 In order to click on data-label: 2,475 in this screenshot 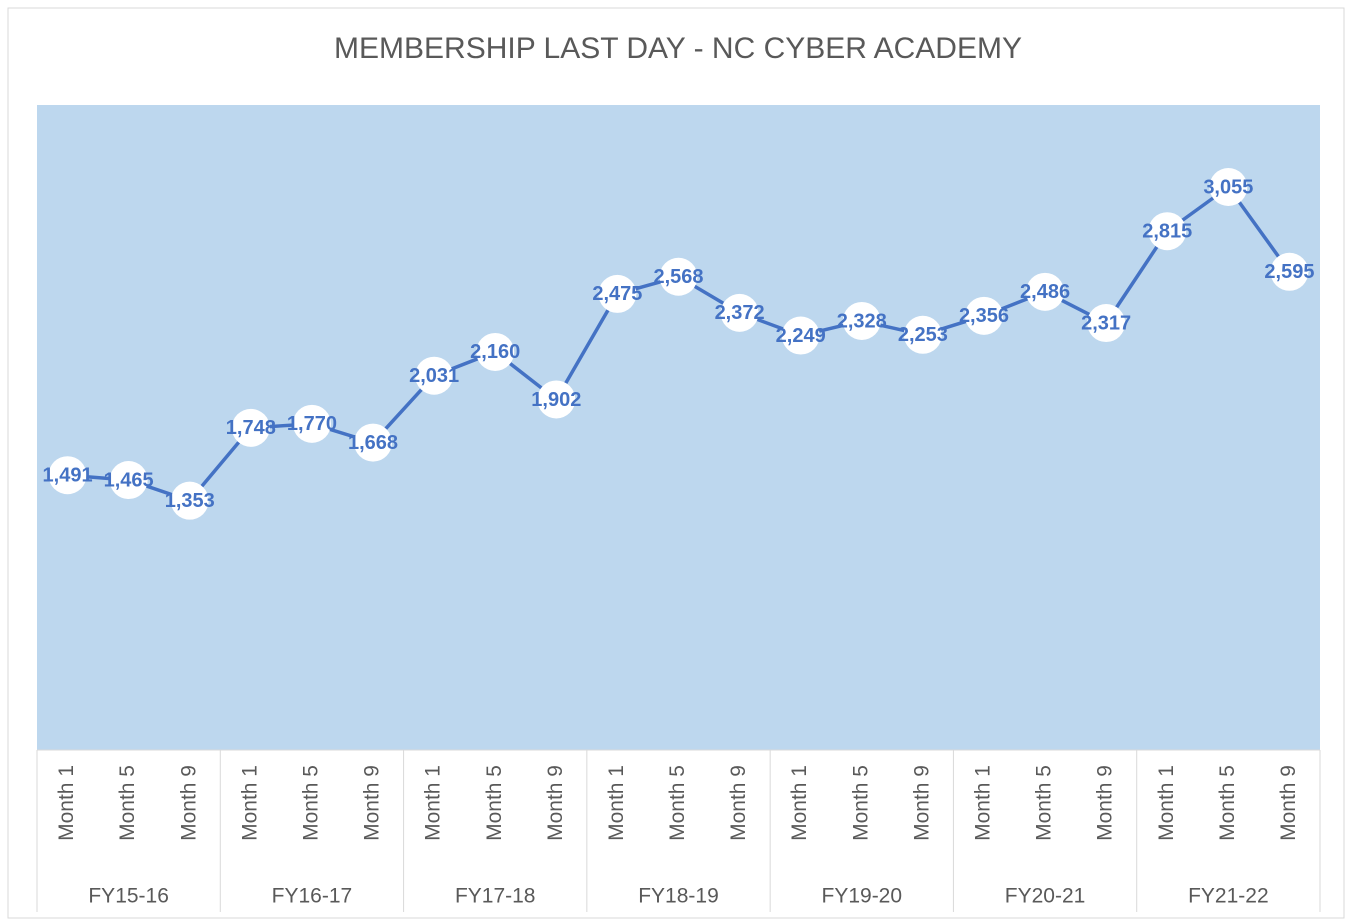, I will do `click(617, 294)`.